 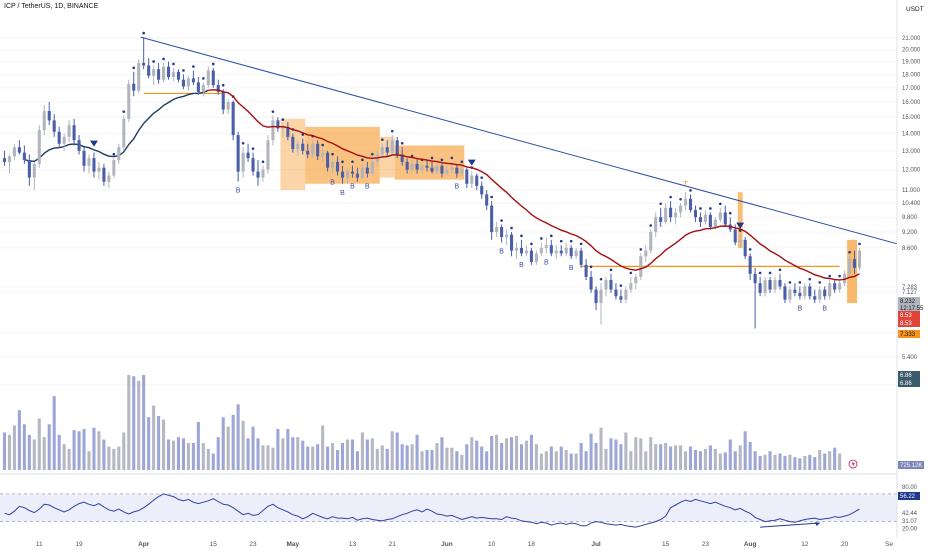 What do you see at coordinates (911, 118) in the screenshot?
I see `price-tick-label: 15.000` at bounding box center [911, 118].